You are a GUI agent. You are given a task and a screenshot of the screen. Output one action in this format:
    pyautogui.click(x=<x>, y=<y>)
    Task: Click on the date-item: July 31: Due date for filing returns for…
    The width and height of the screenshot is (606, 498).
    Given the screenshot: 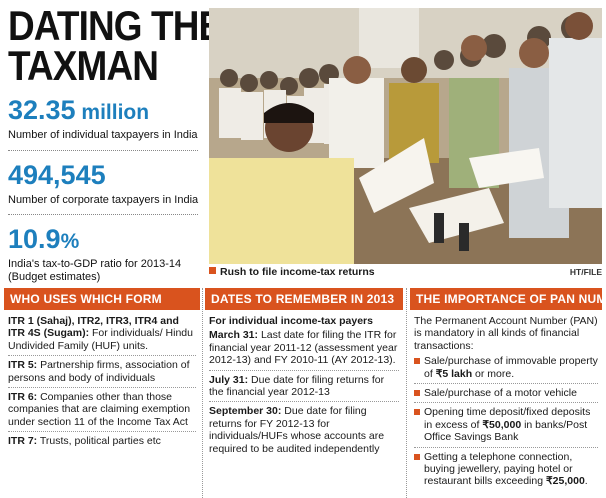 What is the action you would take?
    pyautogui.click(x=304, y=388)
    